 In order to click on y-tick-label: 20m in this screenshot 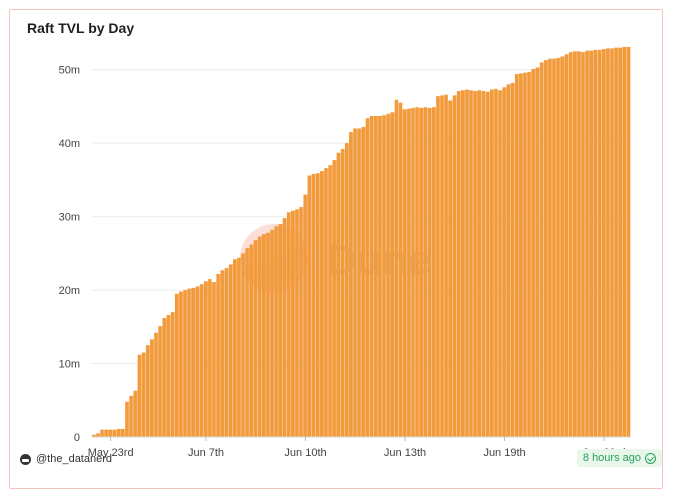, I will do `click(69, 291)`.